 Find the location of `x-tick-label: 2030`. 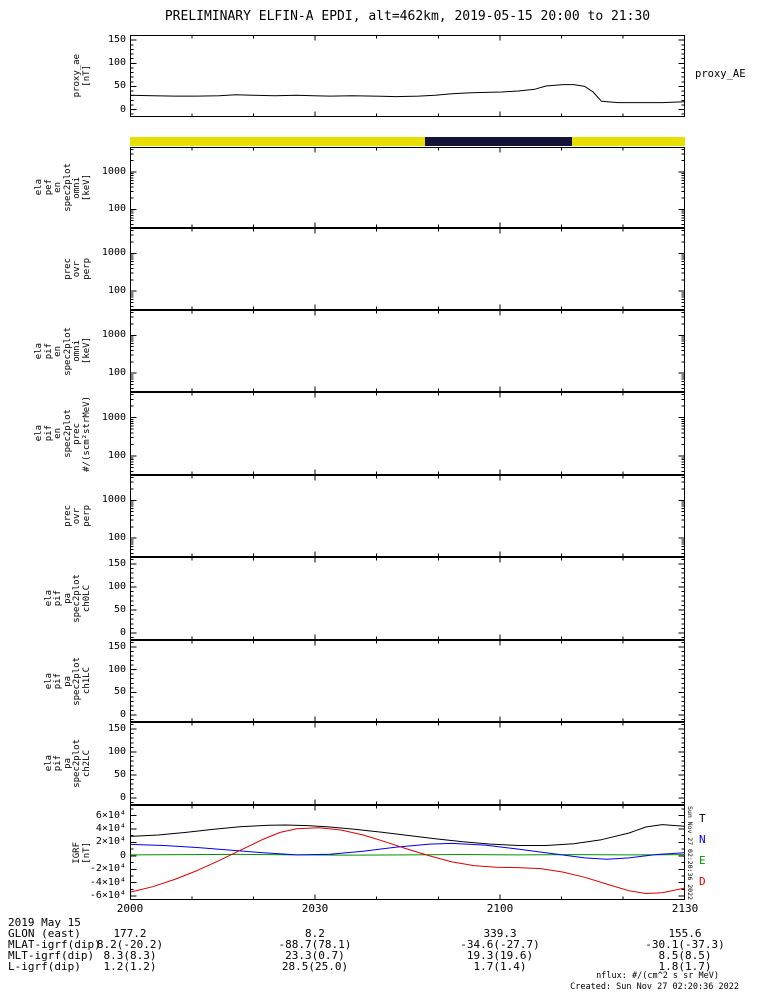

x-tick-label: 2030 is located at coordinates (315, 908).